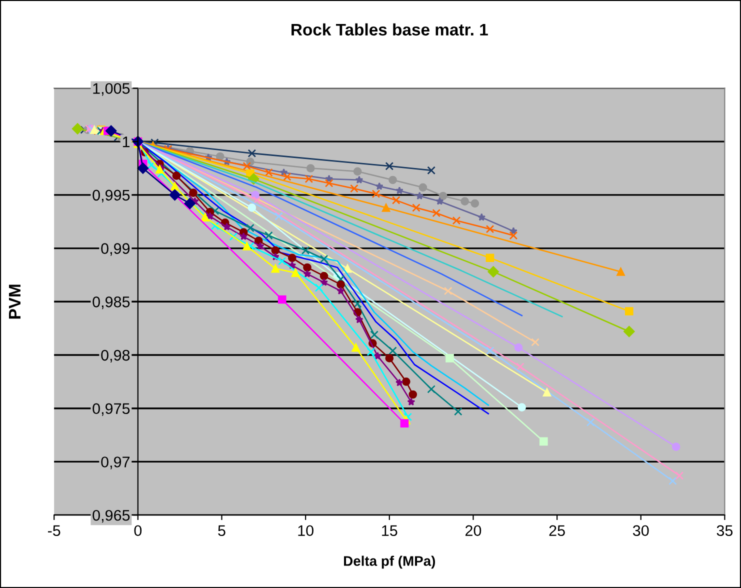 This screenshot has height=588, width=741. What do you see at coordinates (724, 530) in the screenshot?
I see `x-tick-label: 35` at bounding box center [724, 530].